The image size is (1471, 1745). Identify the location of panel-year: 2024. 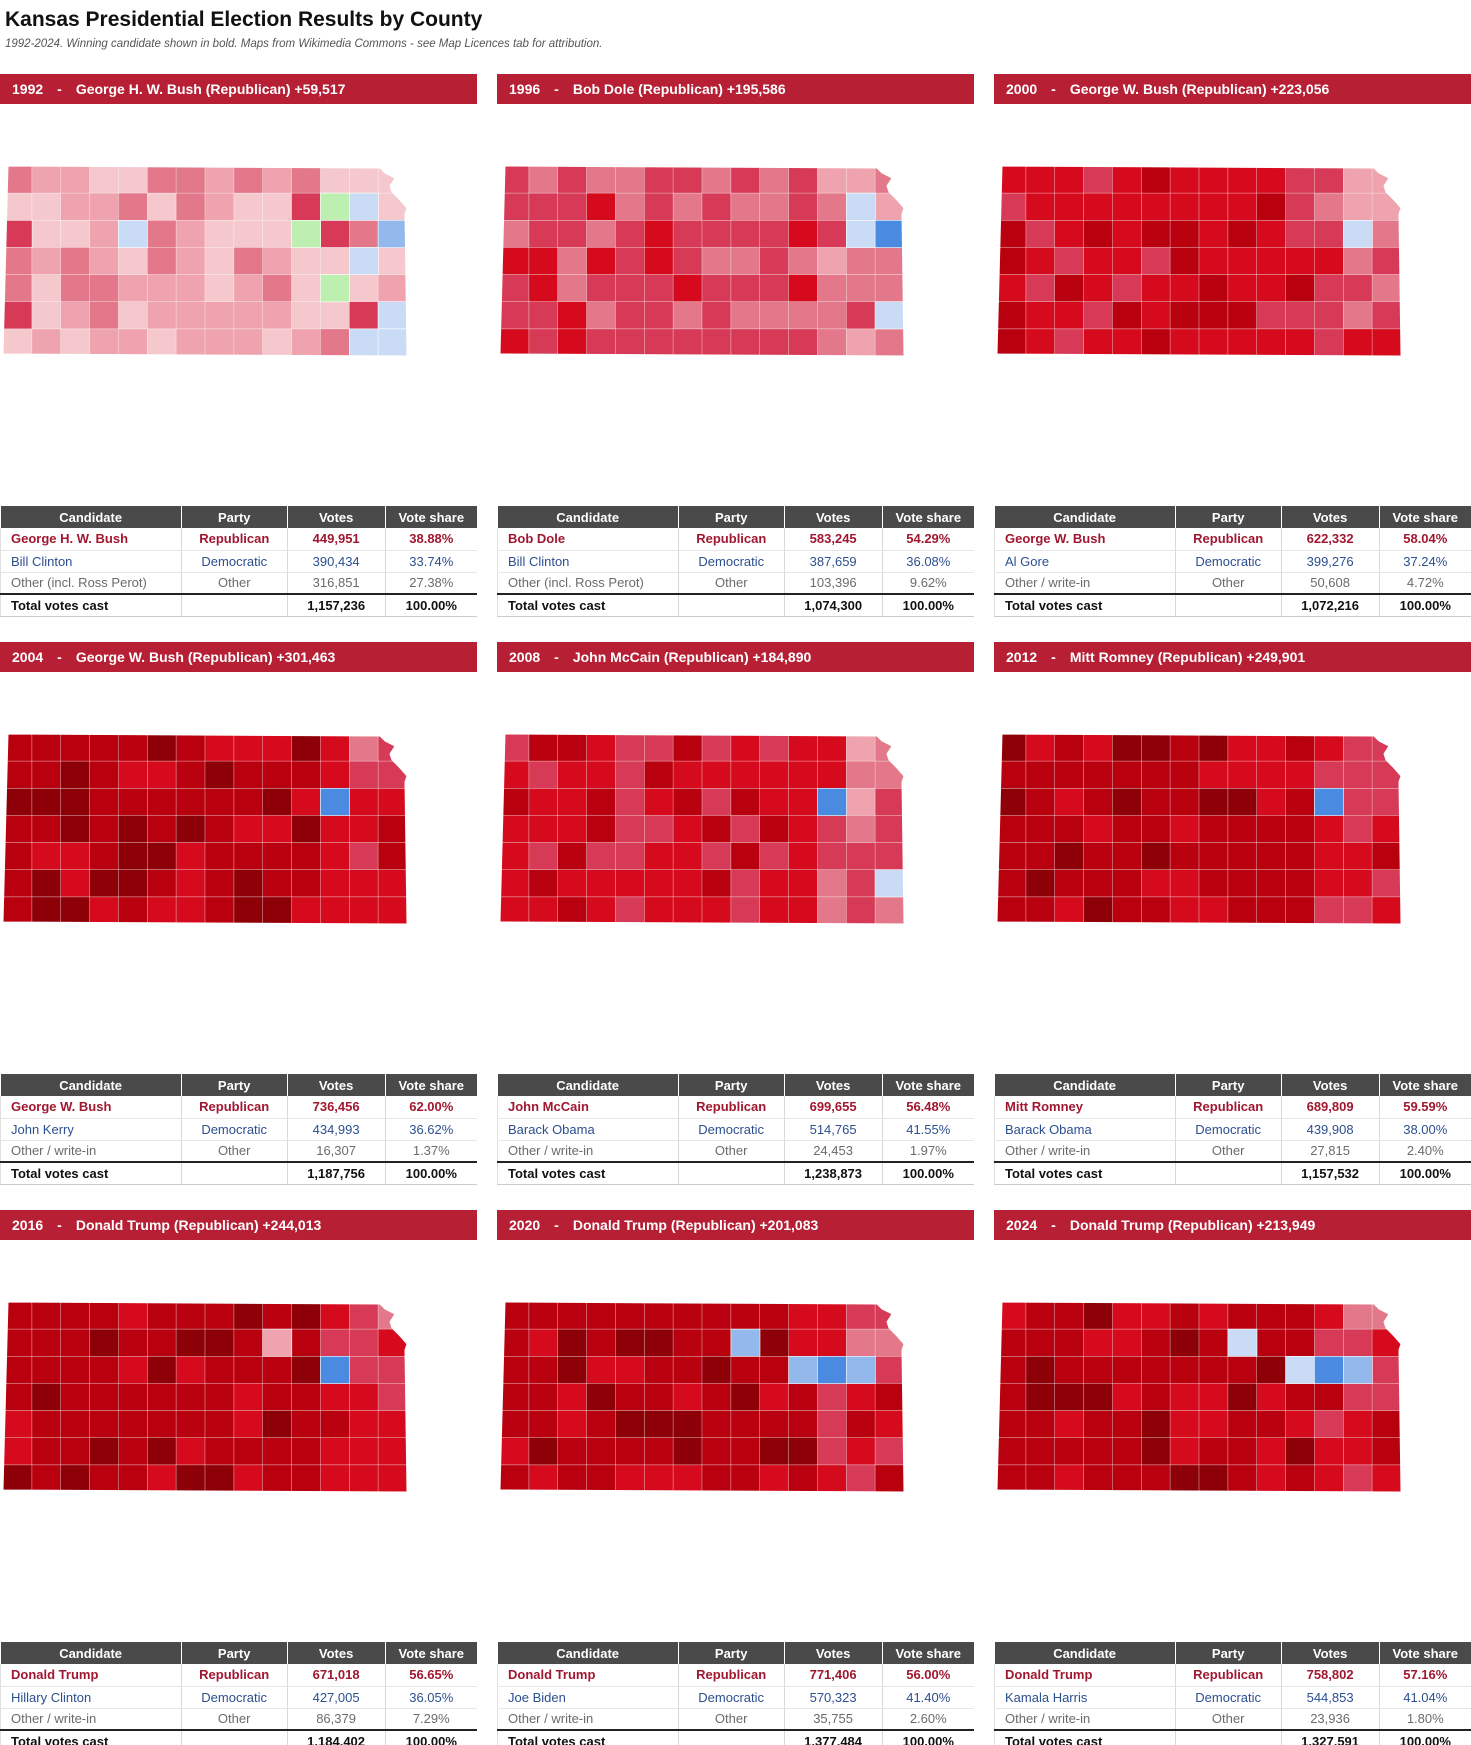
(1022, 1225).